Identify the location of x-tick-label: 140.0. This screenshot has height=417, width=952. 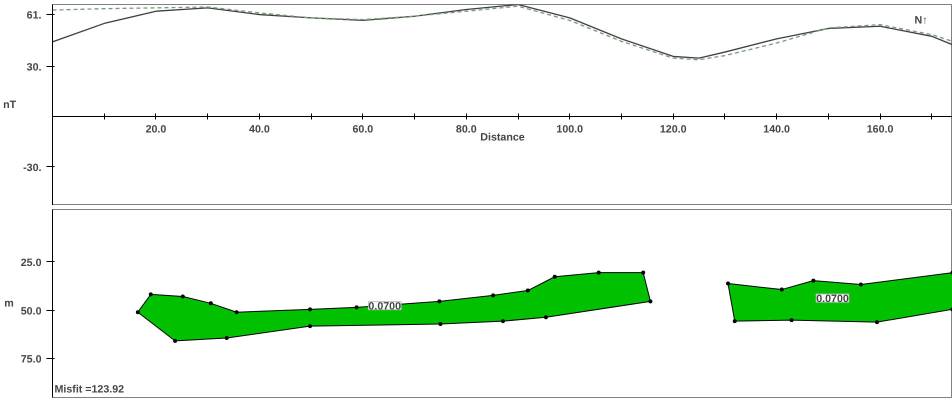
(776, 130).